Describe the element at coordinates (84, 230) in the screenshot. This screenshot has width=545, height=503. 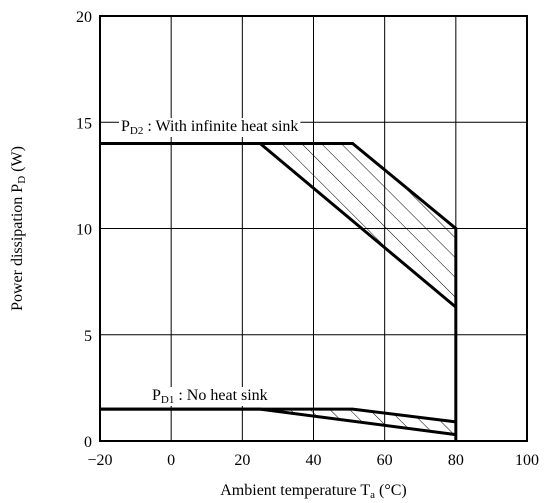
I see `y-tick-label: 10` at that location.